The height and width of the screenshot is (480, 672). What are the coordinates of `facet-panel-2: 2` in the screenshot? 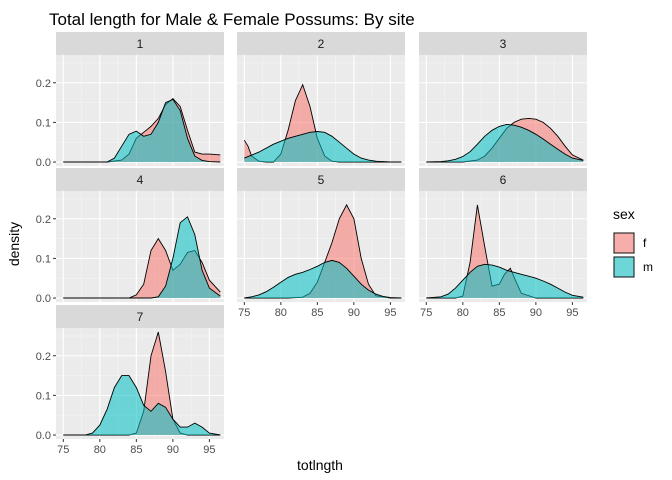 It's located at (321, 99).